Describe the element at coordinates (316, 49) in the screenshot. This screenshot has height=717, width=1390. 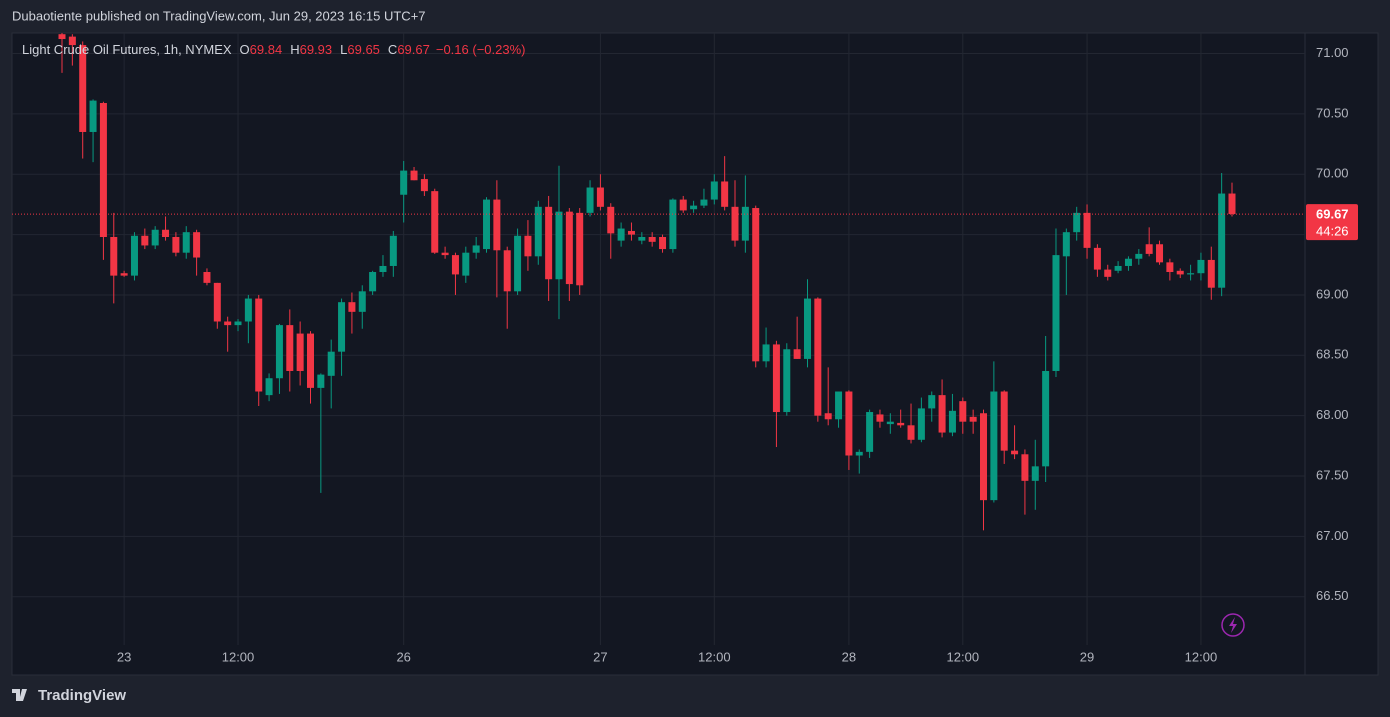
I see `ohlc-value: 69.93` at that location.